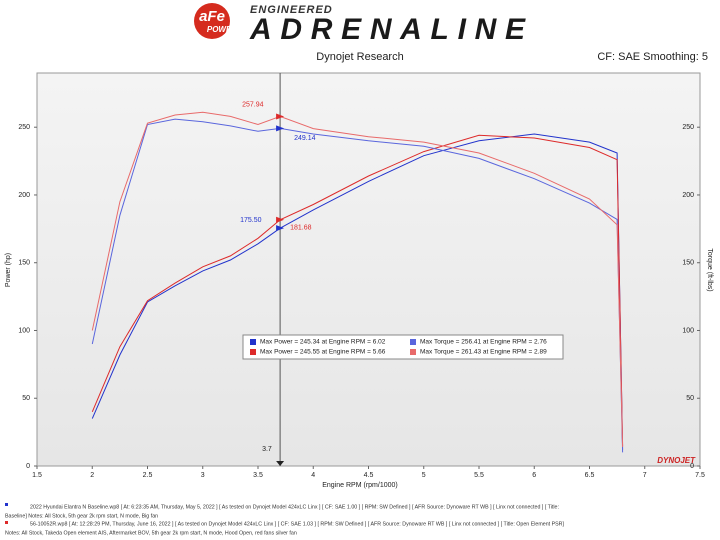  I want to click on legend-label: Max Torque = 256.41 at Engine RPM = 2.76, so click(483, 342).